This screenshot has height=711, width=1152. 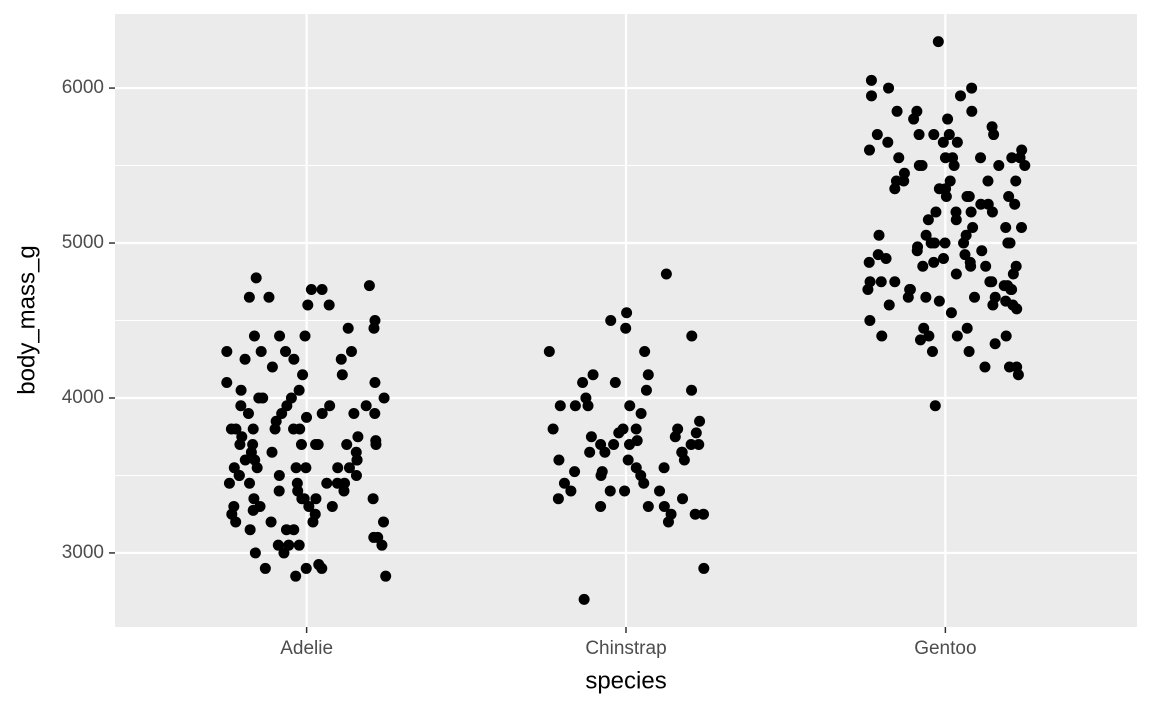 I want to click on x-axis-title: species, so click(x=625, y=680).